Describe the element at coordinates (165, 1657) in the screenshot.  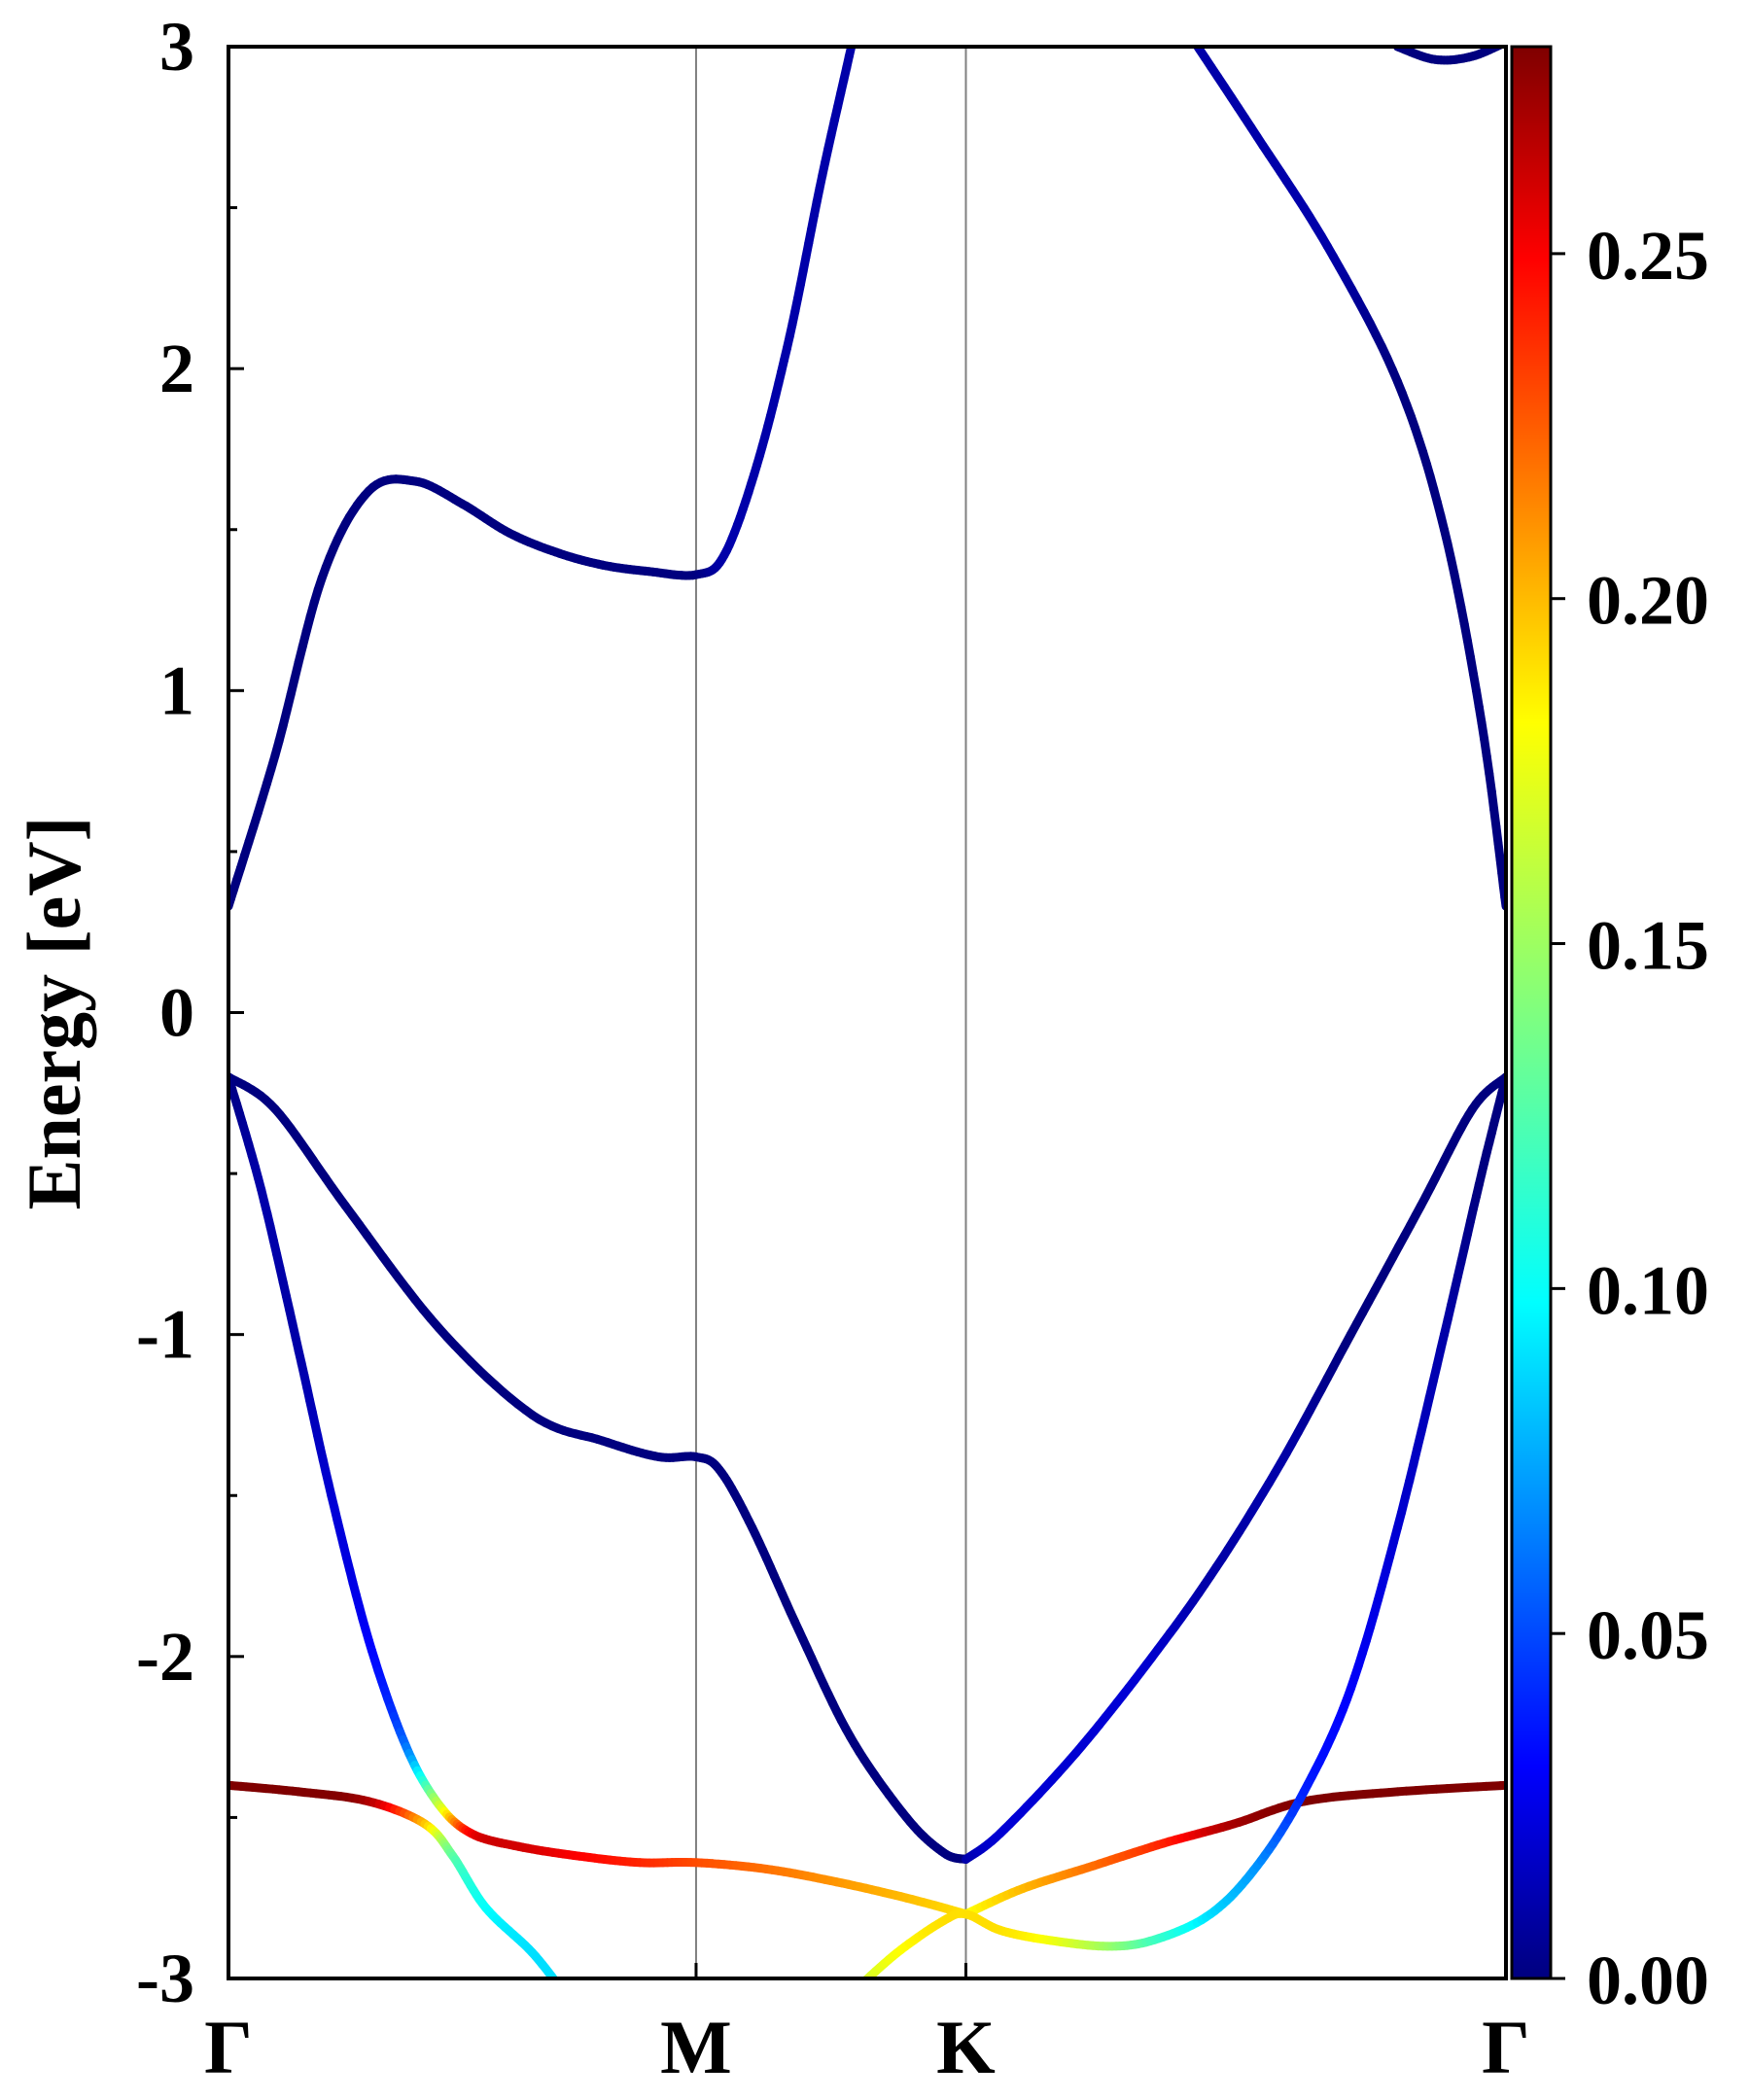
I see `y-tick-label: -2` at that location.